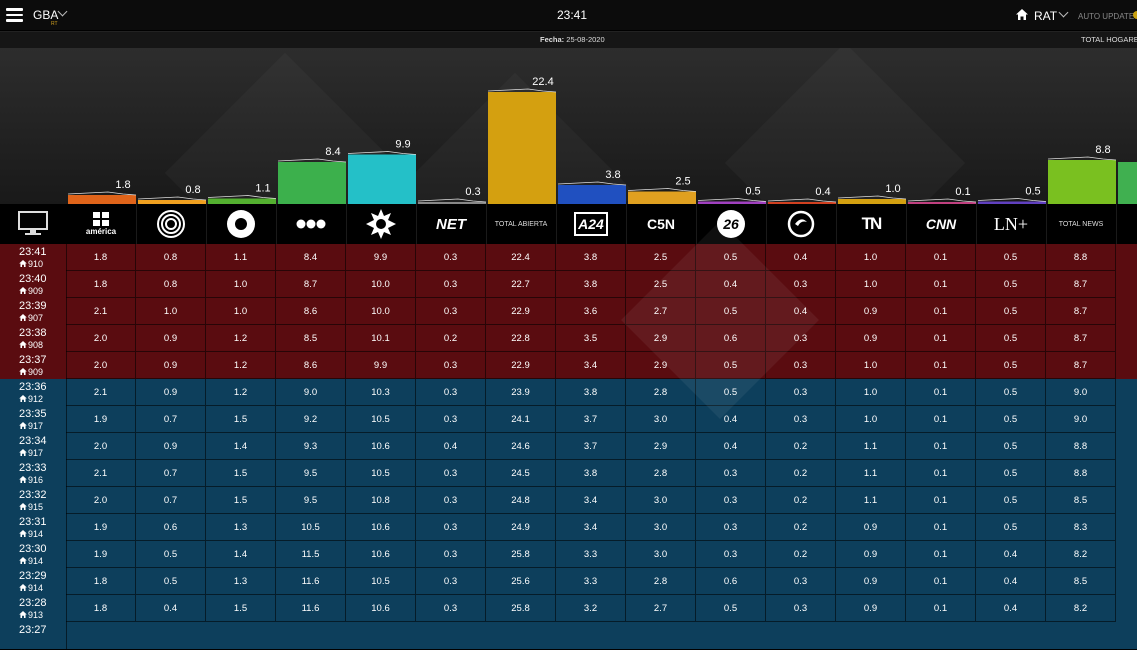  Describe the element at coordinates (871, 224) in the screenshot. I see `channel-logo-tn: TN` at that location.